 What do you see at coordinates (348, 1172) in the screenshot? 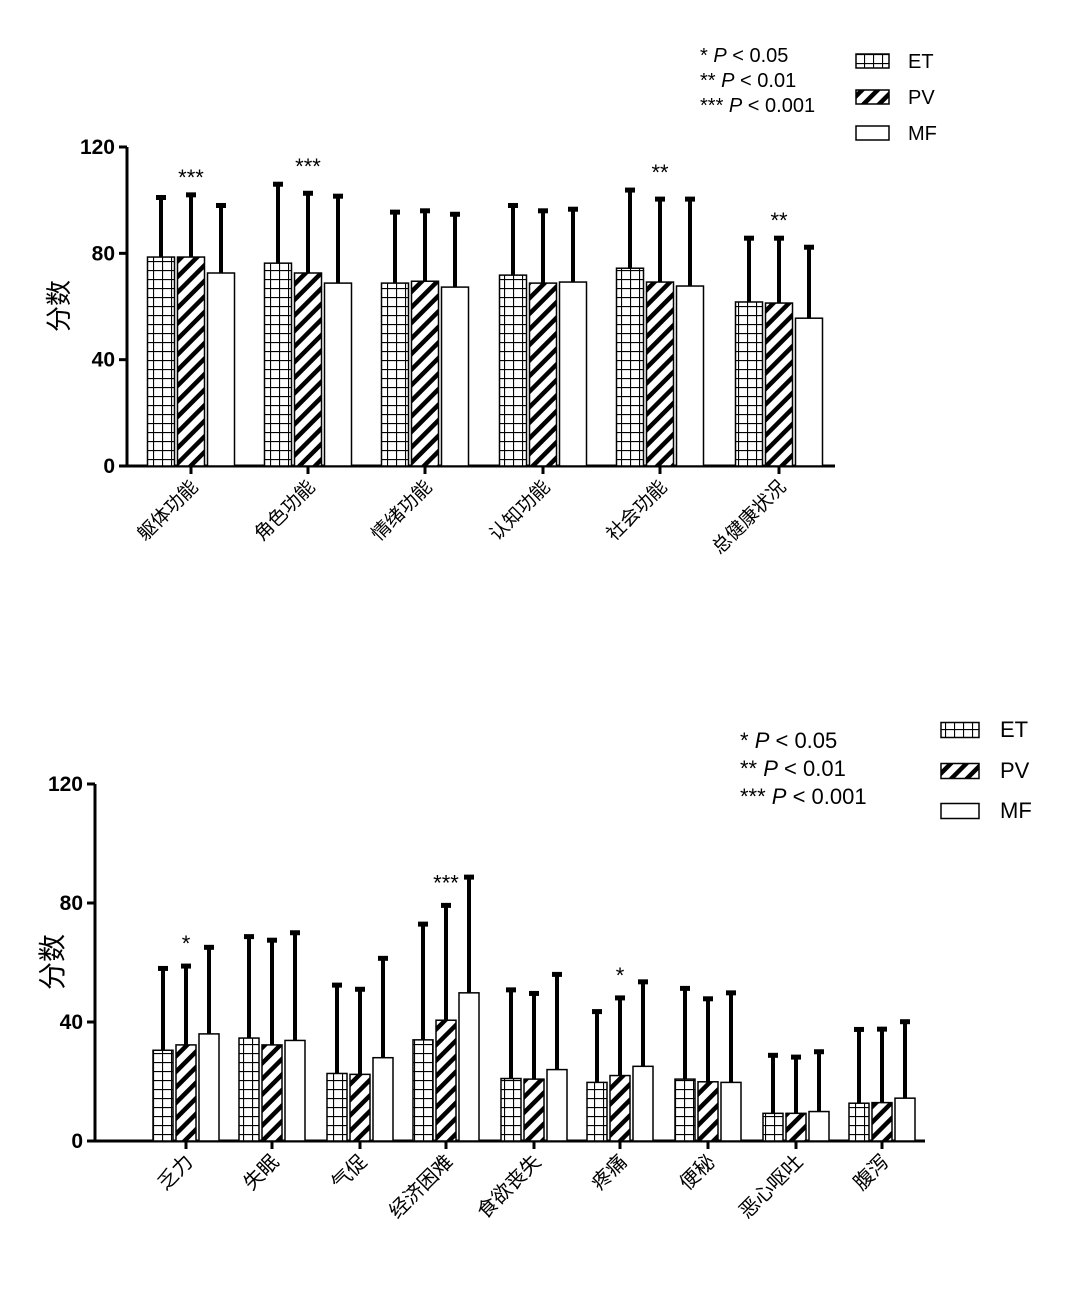
I see `x-tick-label: 气促` at bounding box center [348, 1172].